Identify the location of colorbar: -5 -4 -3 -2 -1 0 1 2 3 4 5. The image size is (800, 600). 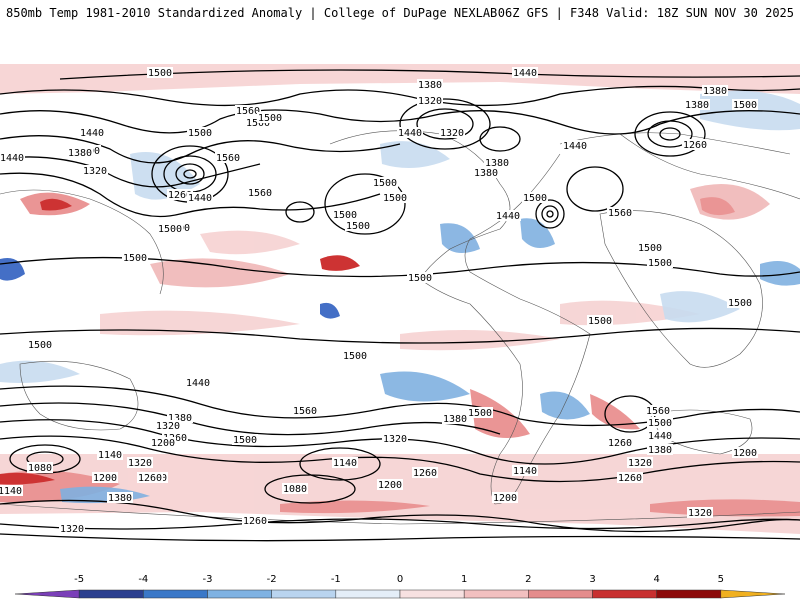
(400, 586).